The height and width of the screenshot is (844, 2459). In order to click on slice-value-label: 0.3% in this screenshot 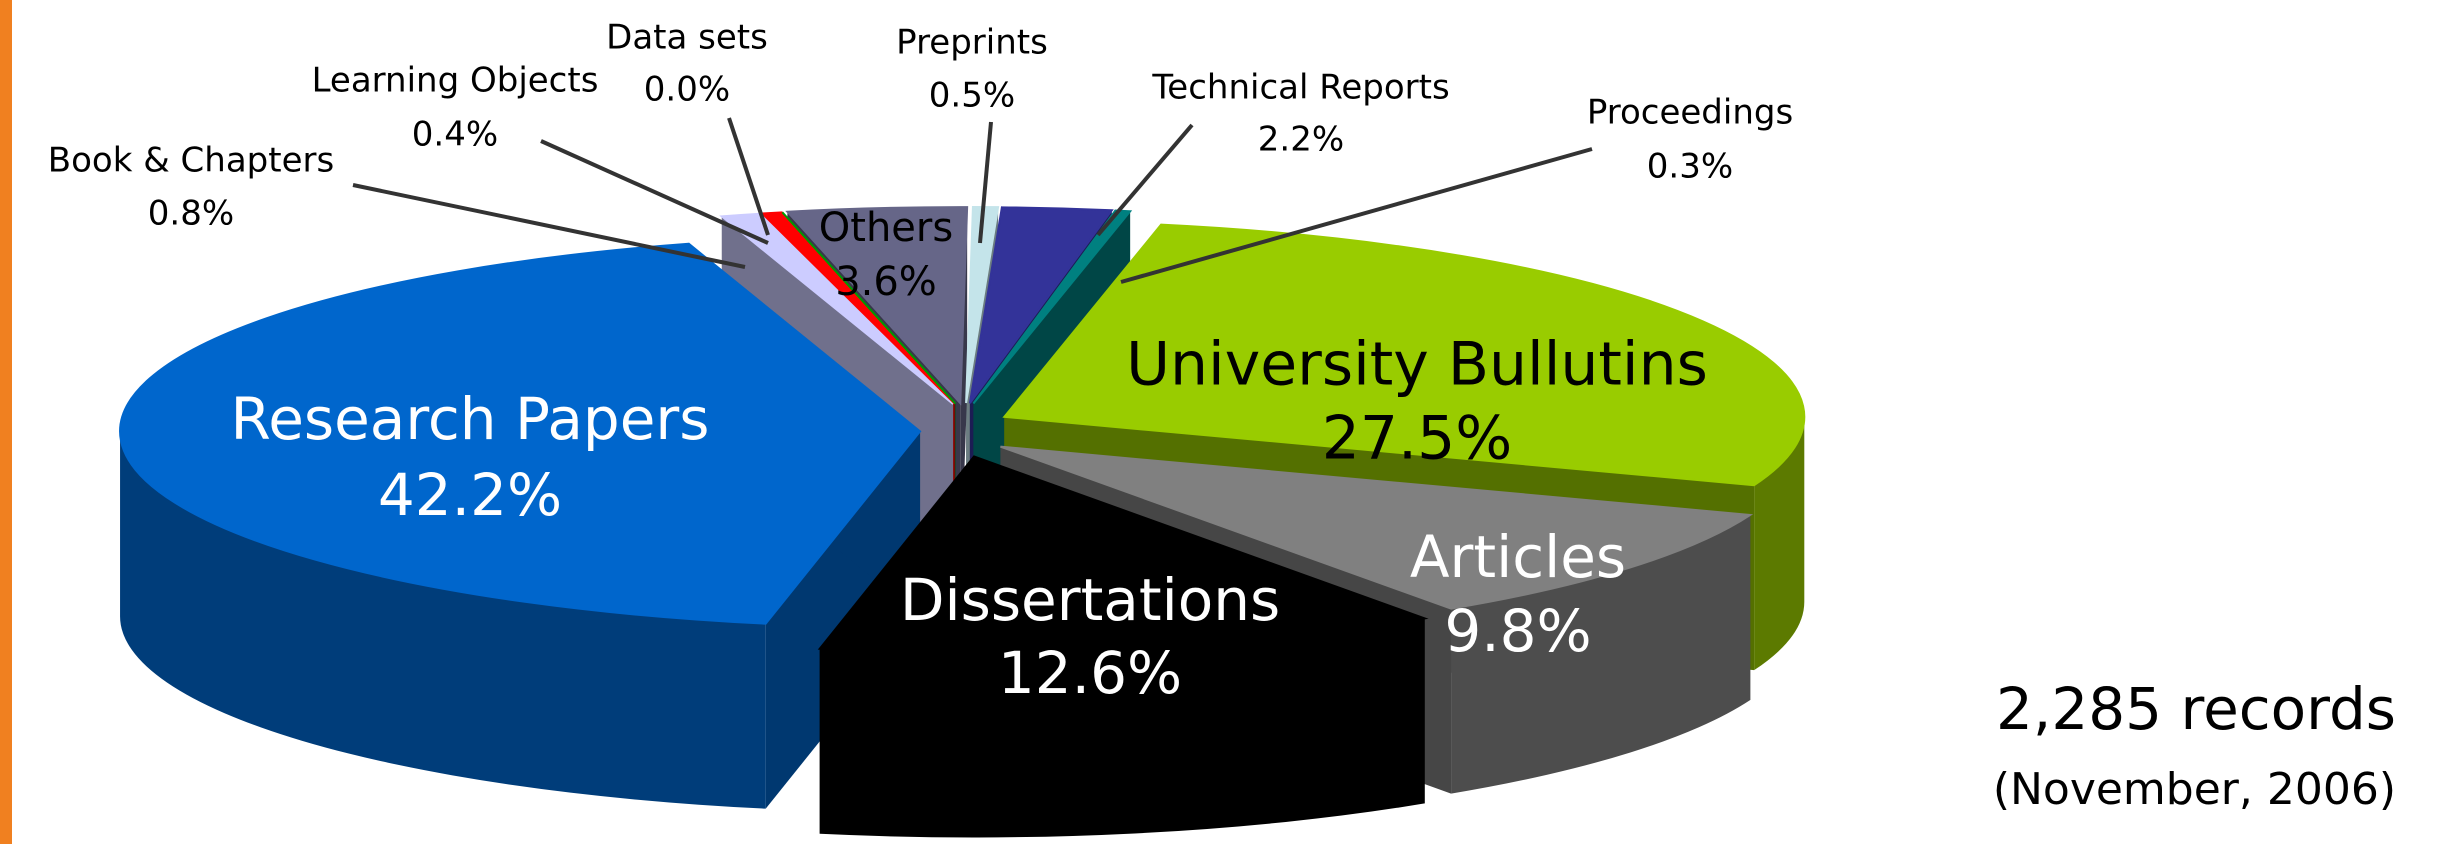, I will do `click(1690, 167)`.